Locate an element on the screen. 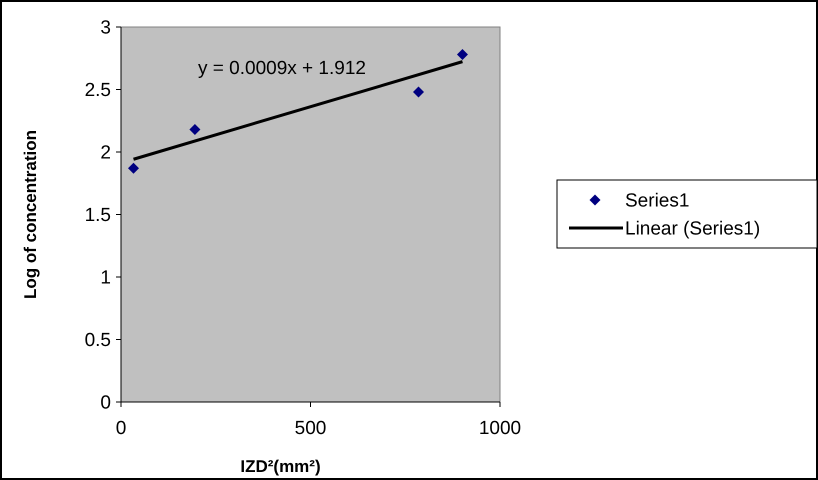  y-tick-label: 3 is located at coordinates (105, 28).